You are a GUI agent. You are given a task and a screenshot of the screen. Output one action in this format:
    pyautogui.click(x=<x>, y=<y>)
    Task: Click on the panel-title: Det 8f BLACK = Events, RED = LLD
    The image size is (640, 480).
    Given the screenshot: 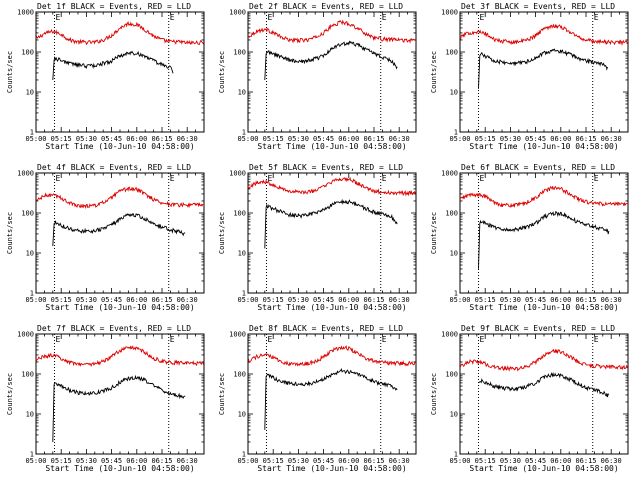 What is the action you would take?
    pyautogui.click(x=326, y=328)
    